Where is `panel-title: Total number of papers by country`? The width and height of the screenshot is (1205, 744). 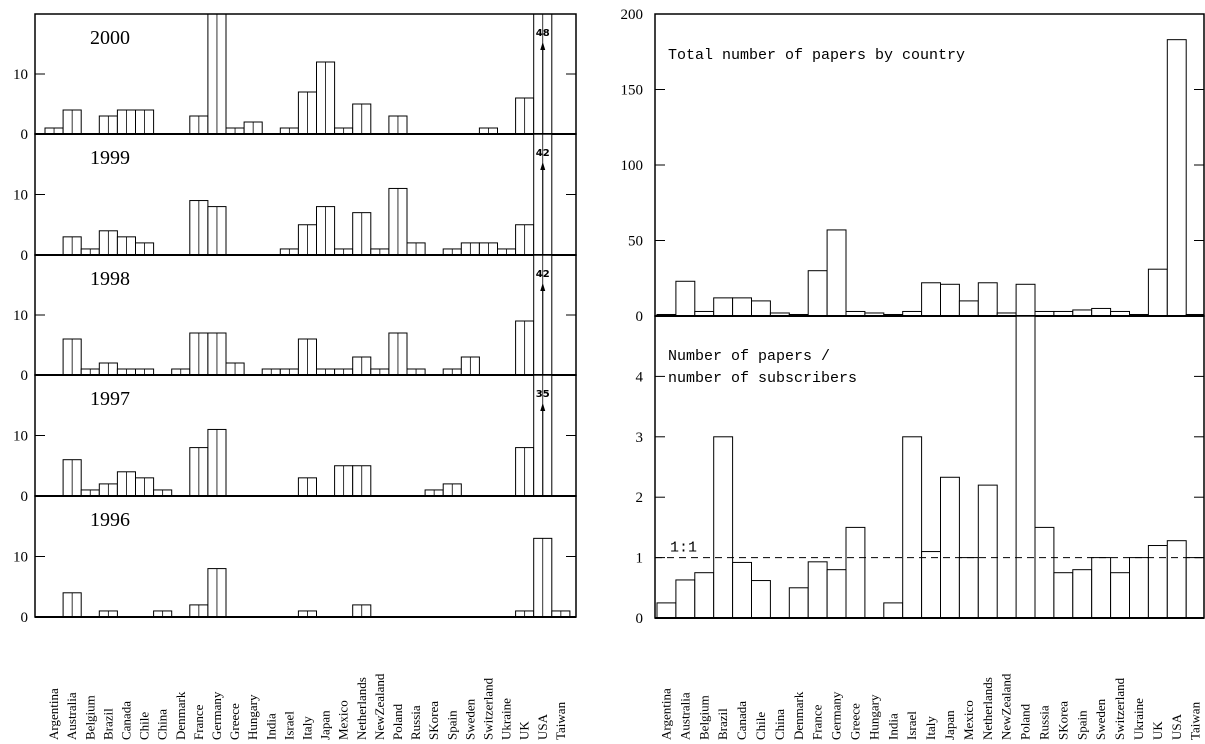
panel-title: Total number of papers by country is located at coordinates (816, 55).